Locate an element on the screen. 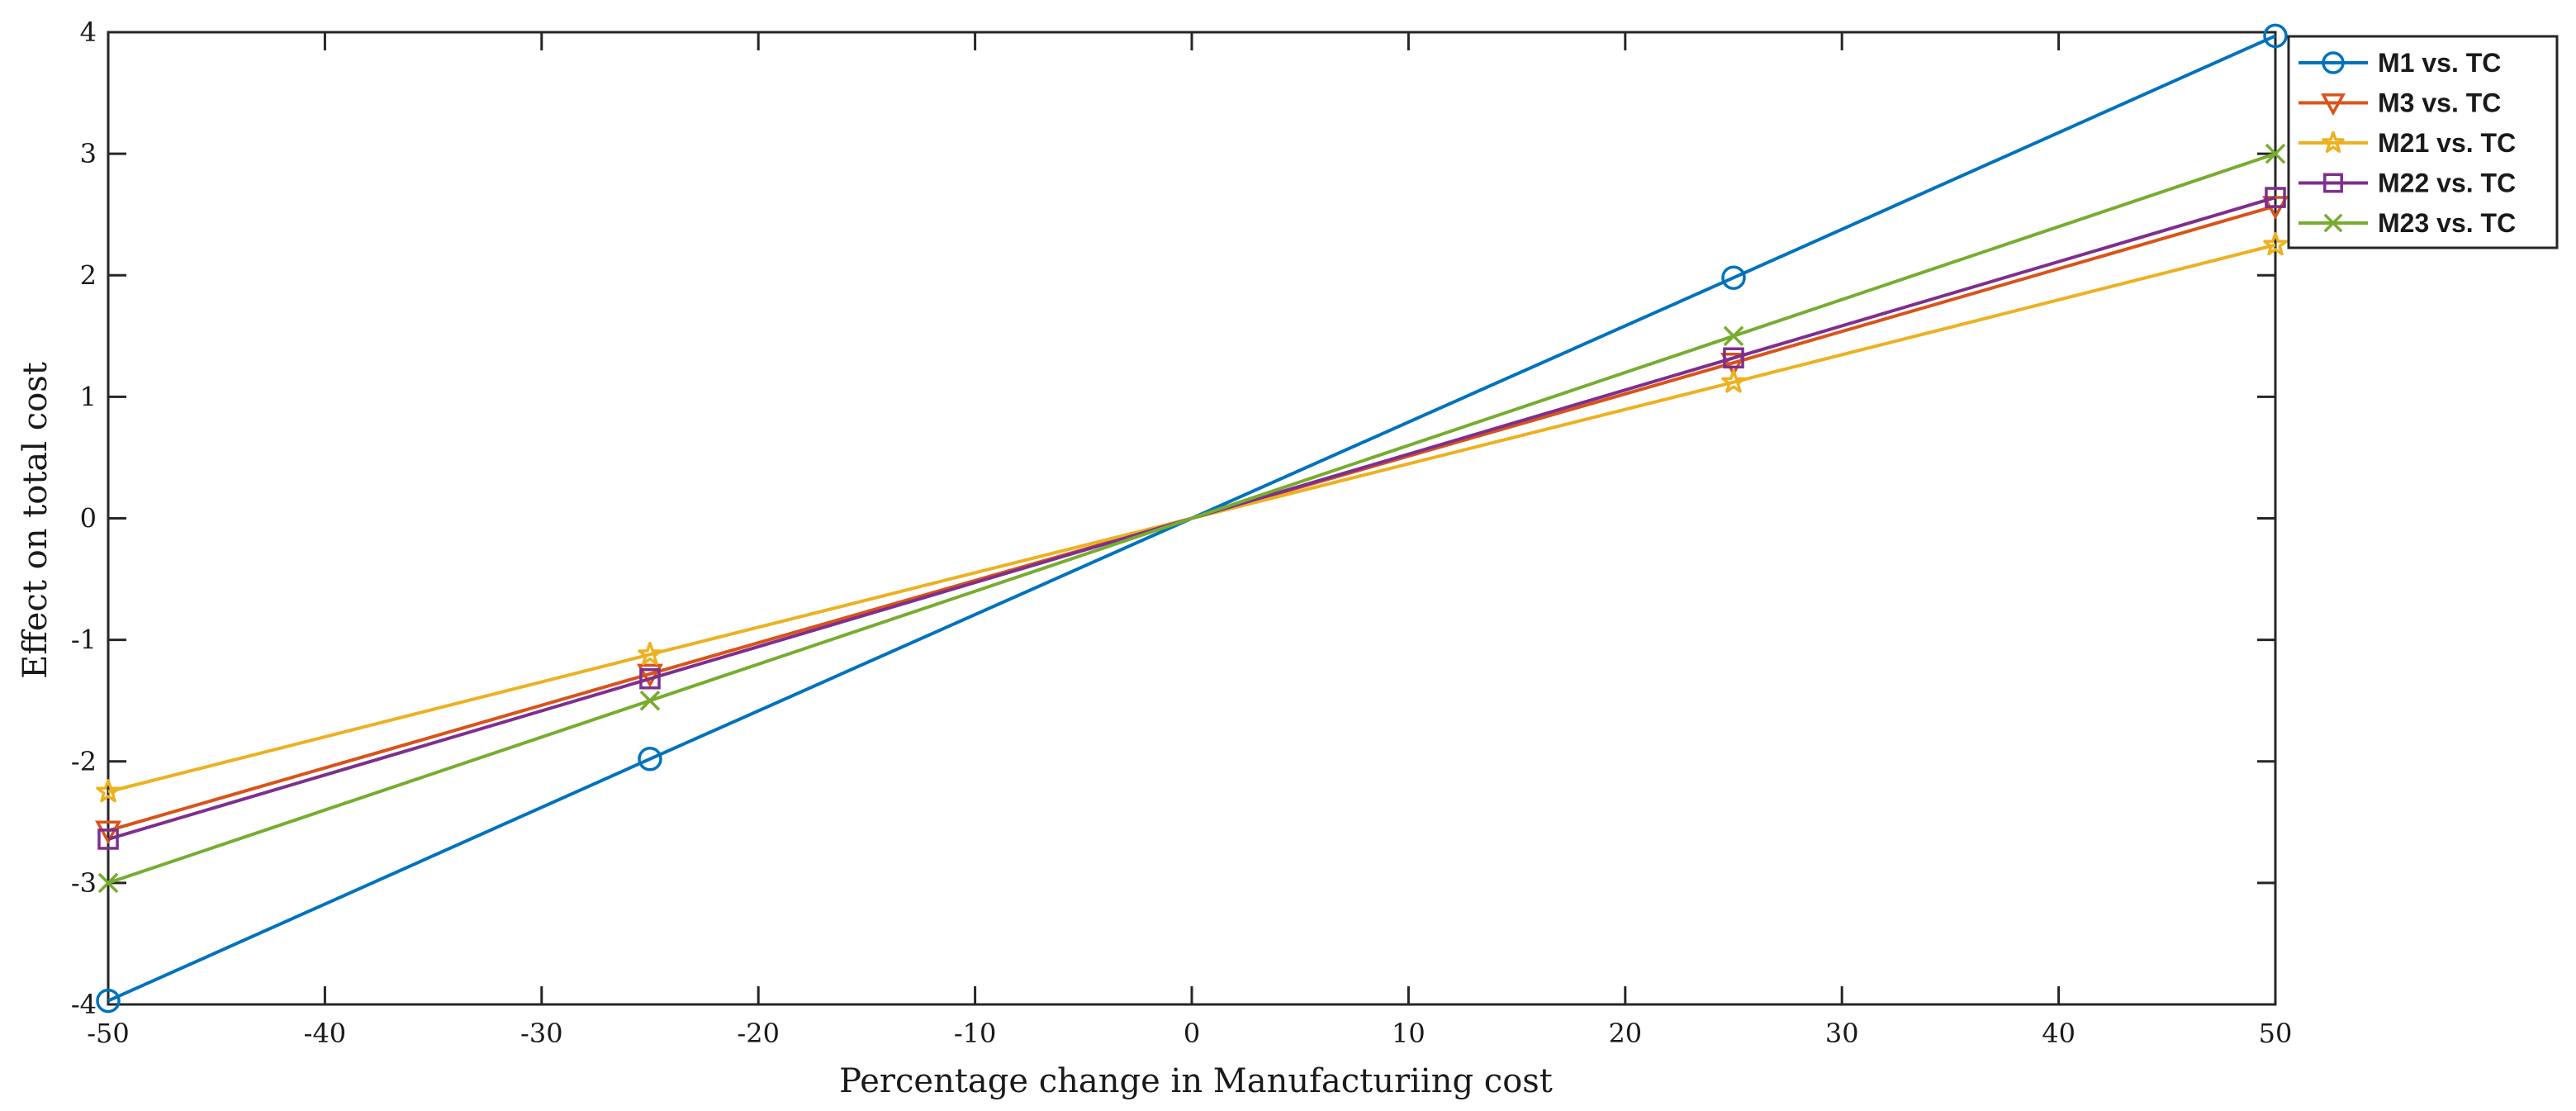 The height and width of the screenshot is (1111, 2576). x-tick-label: -40 is located at coordinates (325, 1033).